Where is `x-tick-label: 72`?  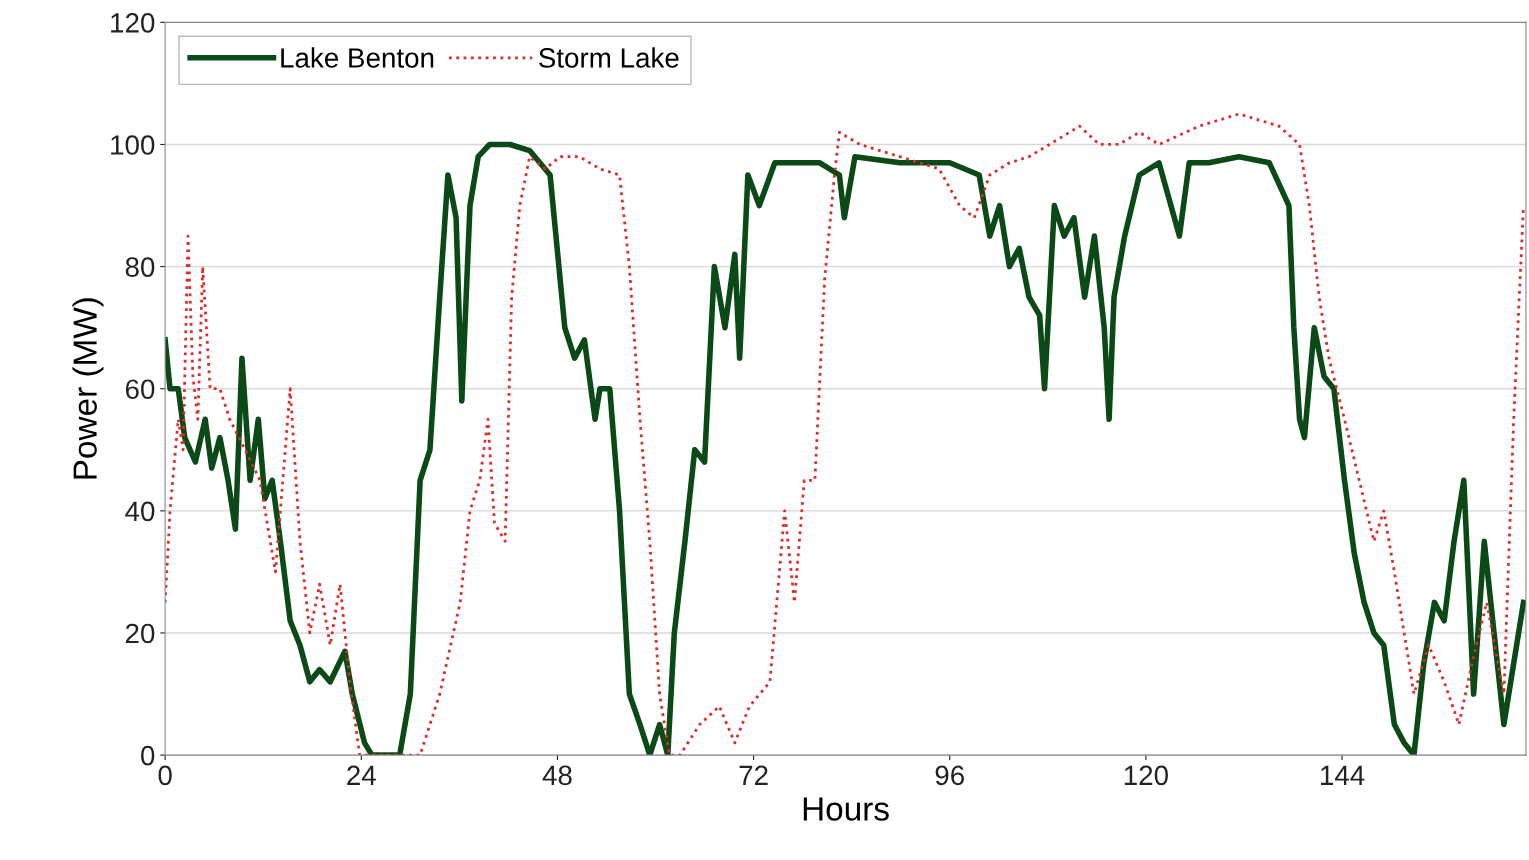 x-tick-label: 72 is located at coordinates (753, 775).